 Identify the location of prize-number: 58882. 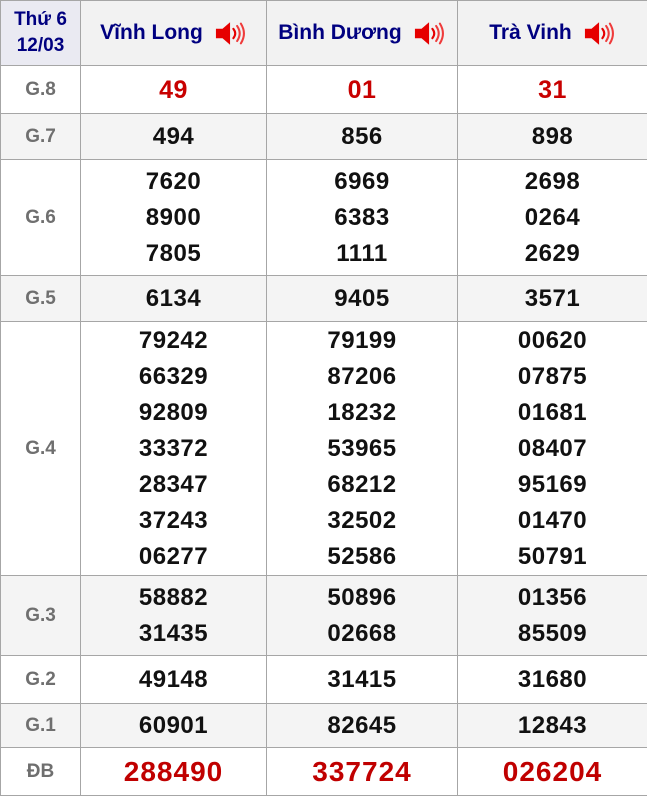
(173, 597).